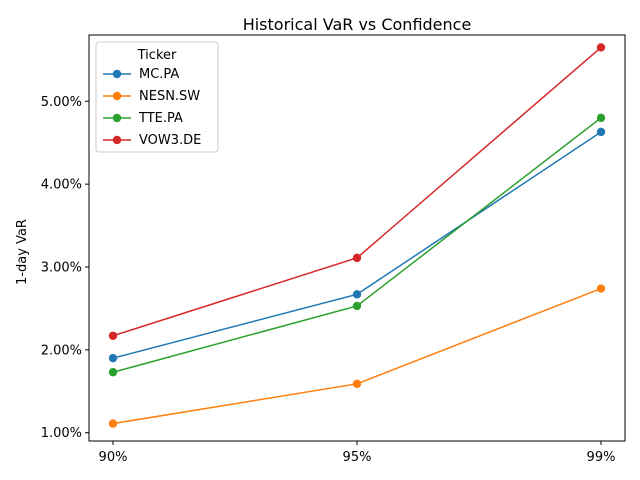 The image size is (640, 480). What do you see at coordinates (117, 96) in the screenshot?
I see `legend-marker-nesn-sw` at bounding box center [117, 96].